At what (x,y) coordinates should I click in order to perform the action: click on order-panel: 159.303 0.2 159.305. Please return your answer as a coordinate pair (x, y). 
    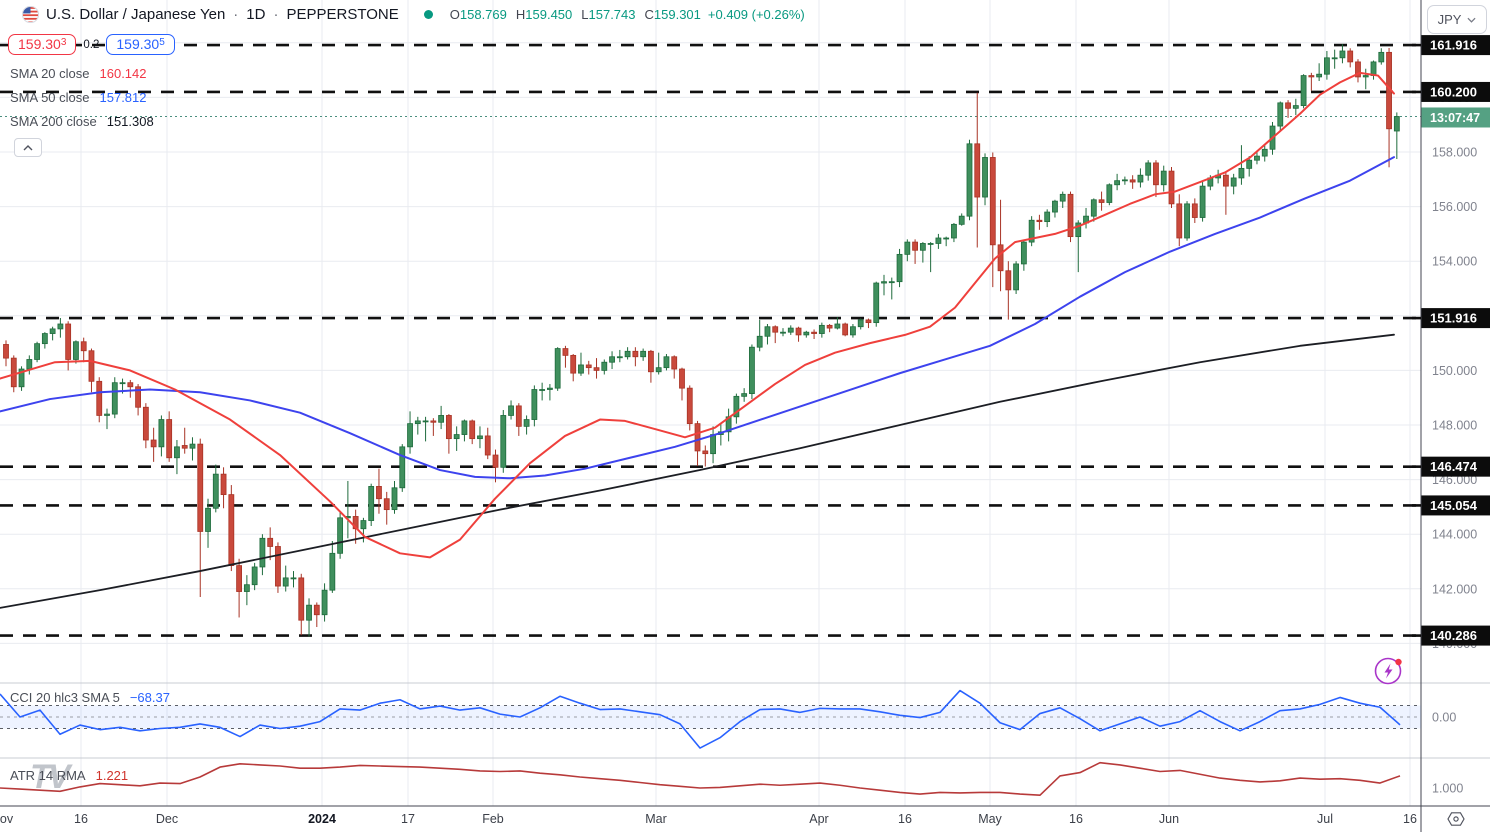
    Looking at the image, I should click on (91, 44).